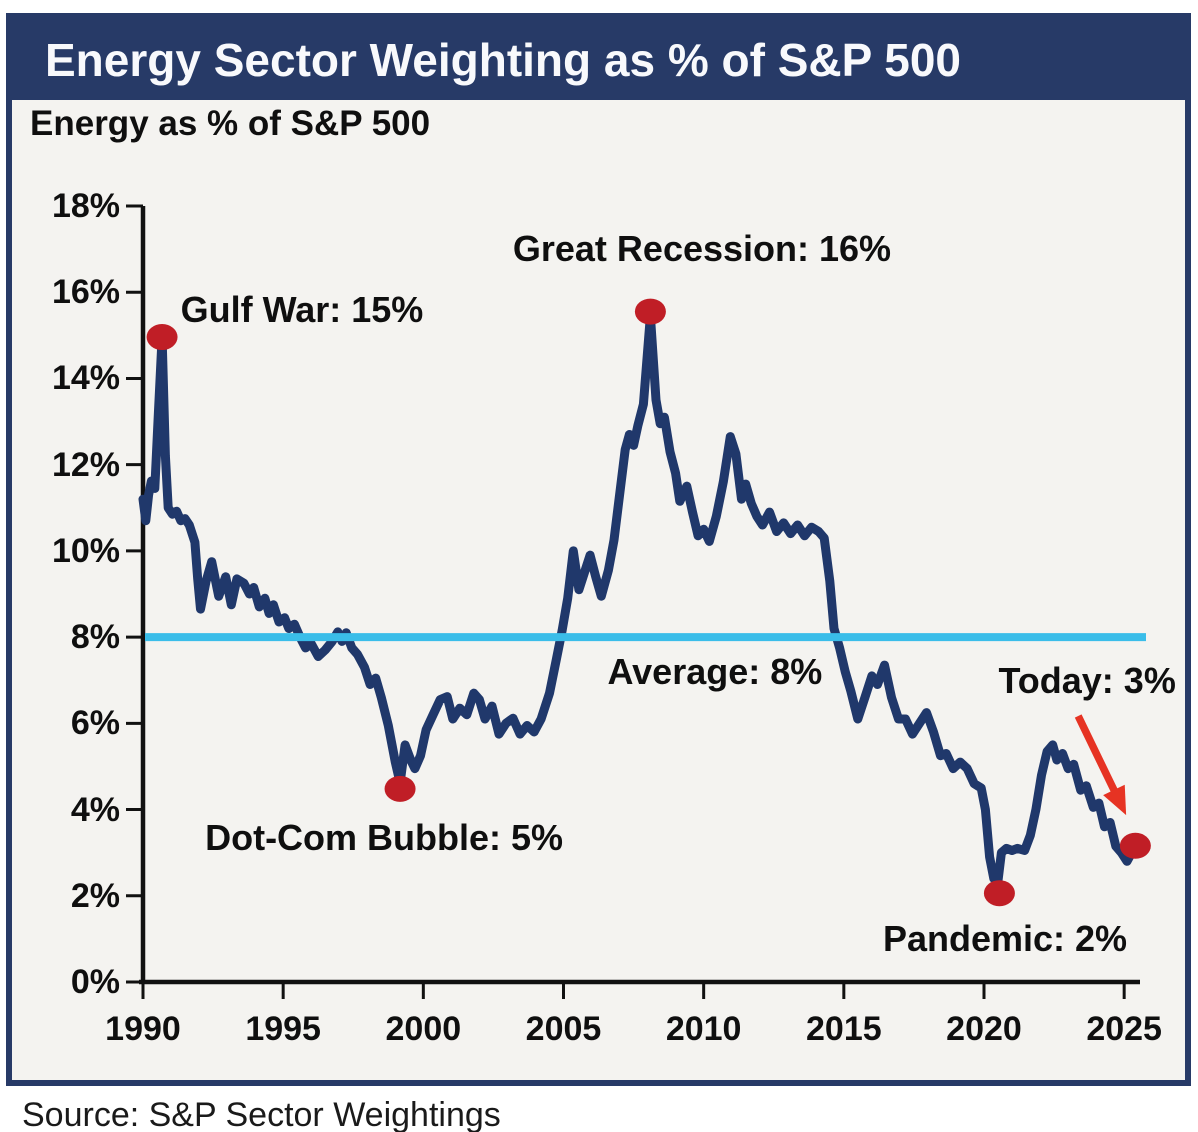 The height and width of the screenshot is (1132, 1198). What do you see at coordinates (1087, 681) in the screenshot?
I see `annotation-today: Today: 3%` at bounding box center [1087, 681].